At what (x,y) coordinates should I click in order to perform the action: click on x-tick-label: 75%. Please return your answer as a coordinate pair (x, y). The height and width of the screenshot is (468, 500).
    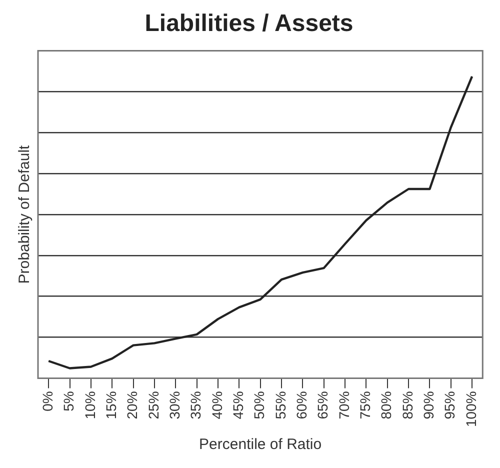
    Looking at the image, I should click on (365, 405).